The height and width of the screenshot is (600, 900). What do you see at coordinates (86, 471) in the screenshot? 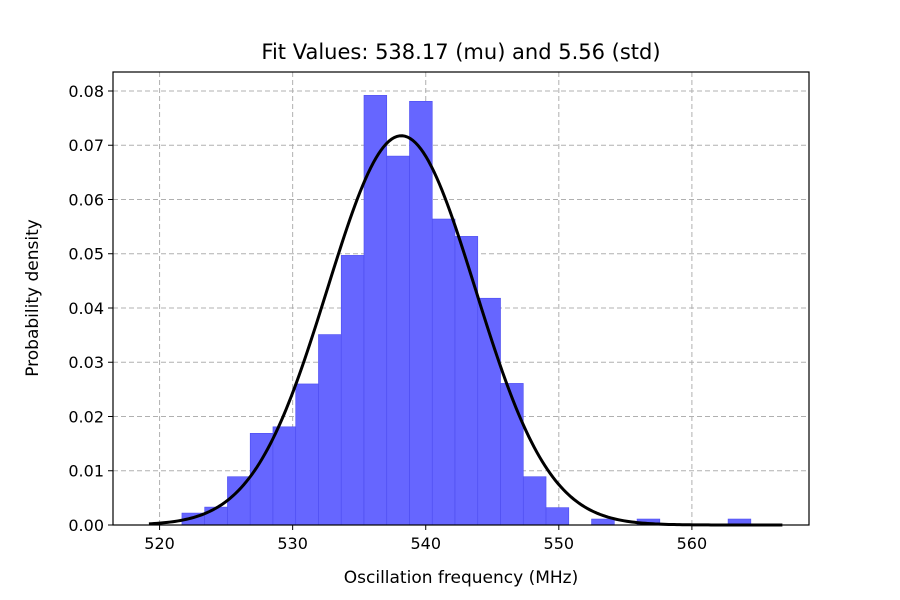
I see `y-tick-label: 0.01` at bounding box center [86, 471].